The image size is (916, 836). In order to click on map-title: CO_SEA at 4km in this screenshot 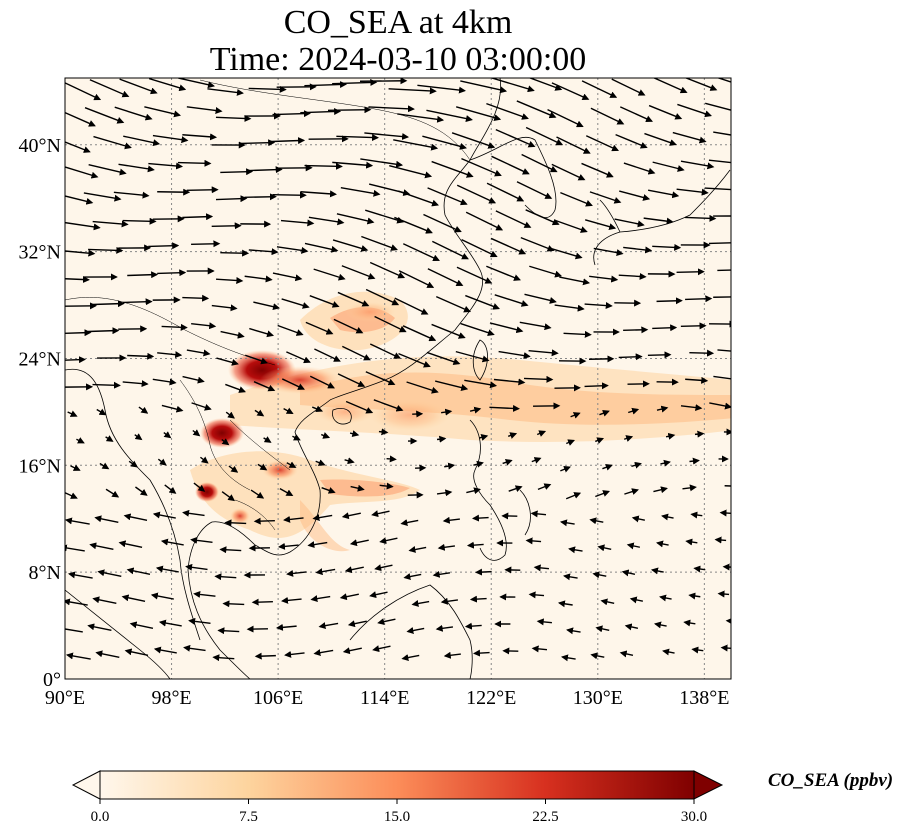, I will do `click(398, 22)`.